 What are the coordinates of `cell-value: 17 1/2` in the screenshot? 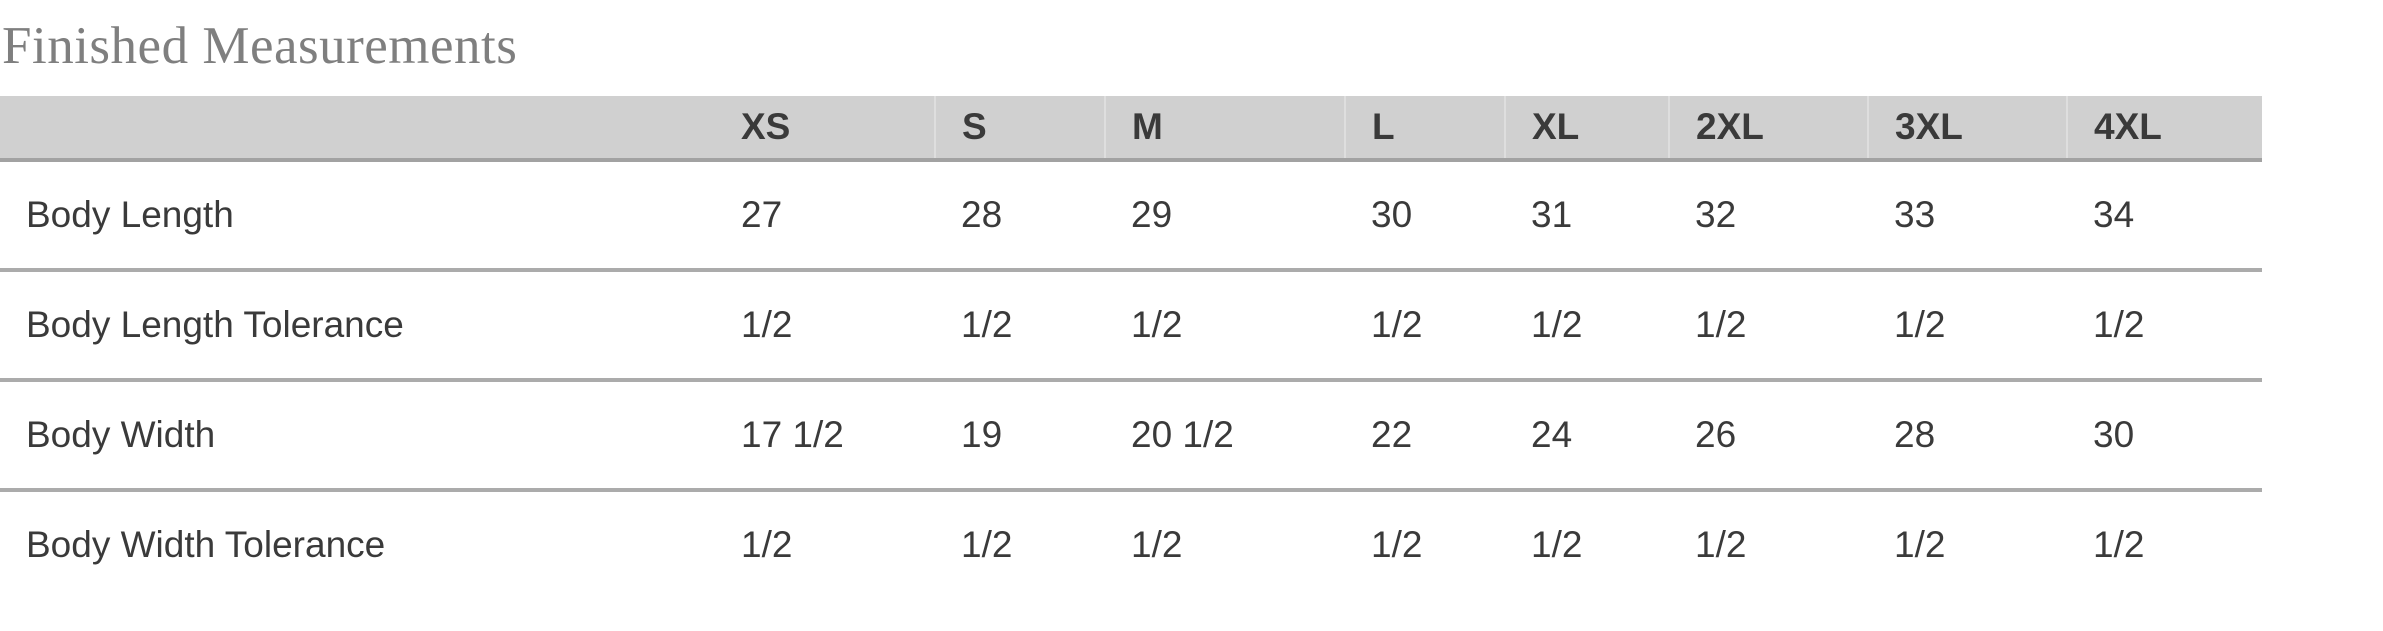 It's located at (825, 436).